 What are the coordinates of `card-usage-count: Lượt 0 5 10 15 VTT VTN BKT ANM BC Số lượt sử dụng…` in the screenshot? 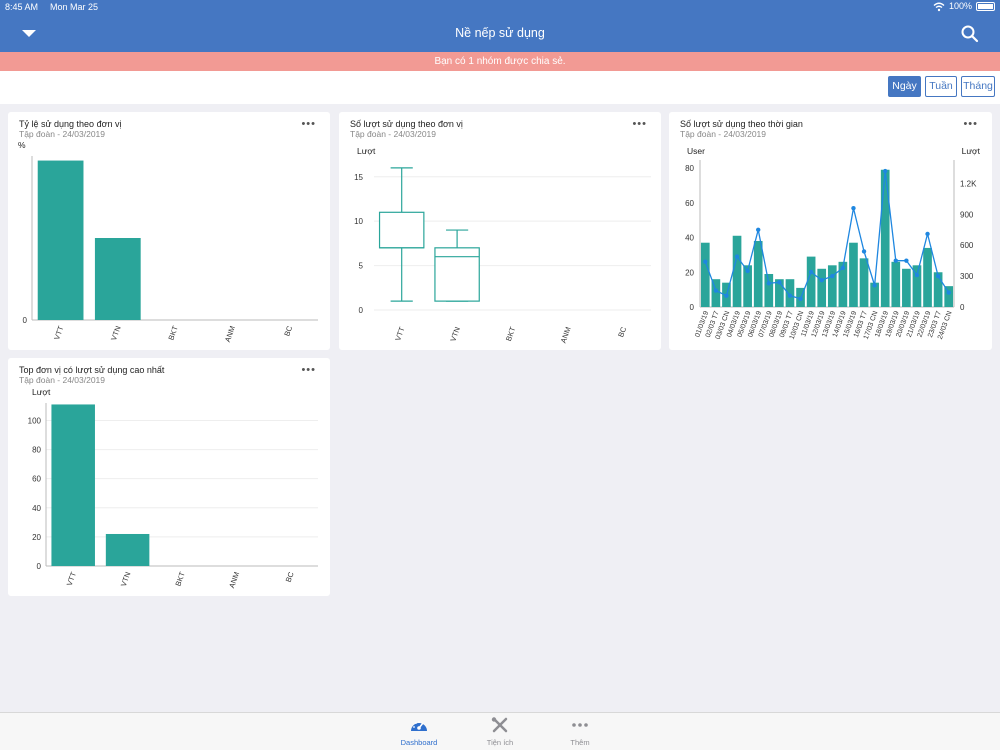 It's located at (500, 231).